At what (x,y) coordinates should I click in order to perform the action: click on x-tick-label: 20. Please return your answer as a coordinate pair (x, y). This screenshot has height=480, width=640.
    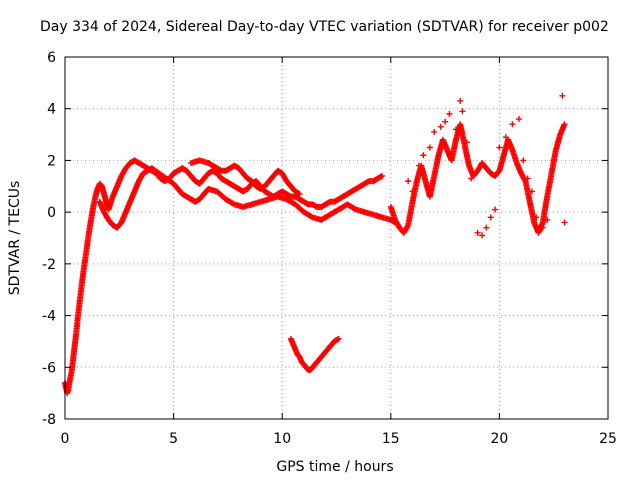
    Looking at the image, I should click on (499, 439).